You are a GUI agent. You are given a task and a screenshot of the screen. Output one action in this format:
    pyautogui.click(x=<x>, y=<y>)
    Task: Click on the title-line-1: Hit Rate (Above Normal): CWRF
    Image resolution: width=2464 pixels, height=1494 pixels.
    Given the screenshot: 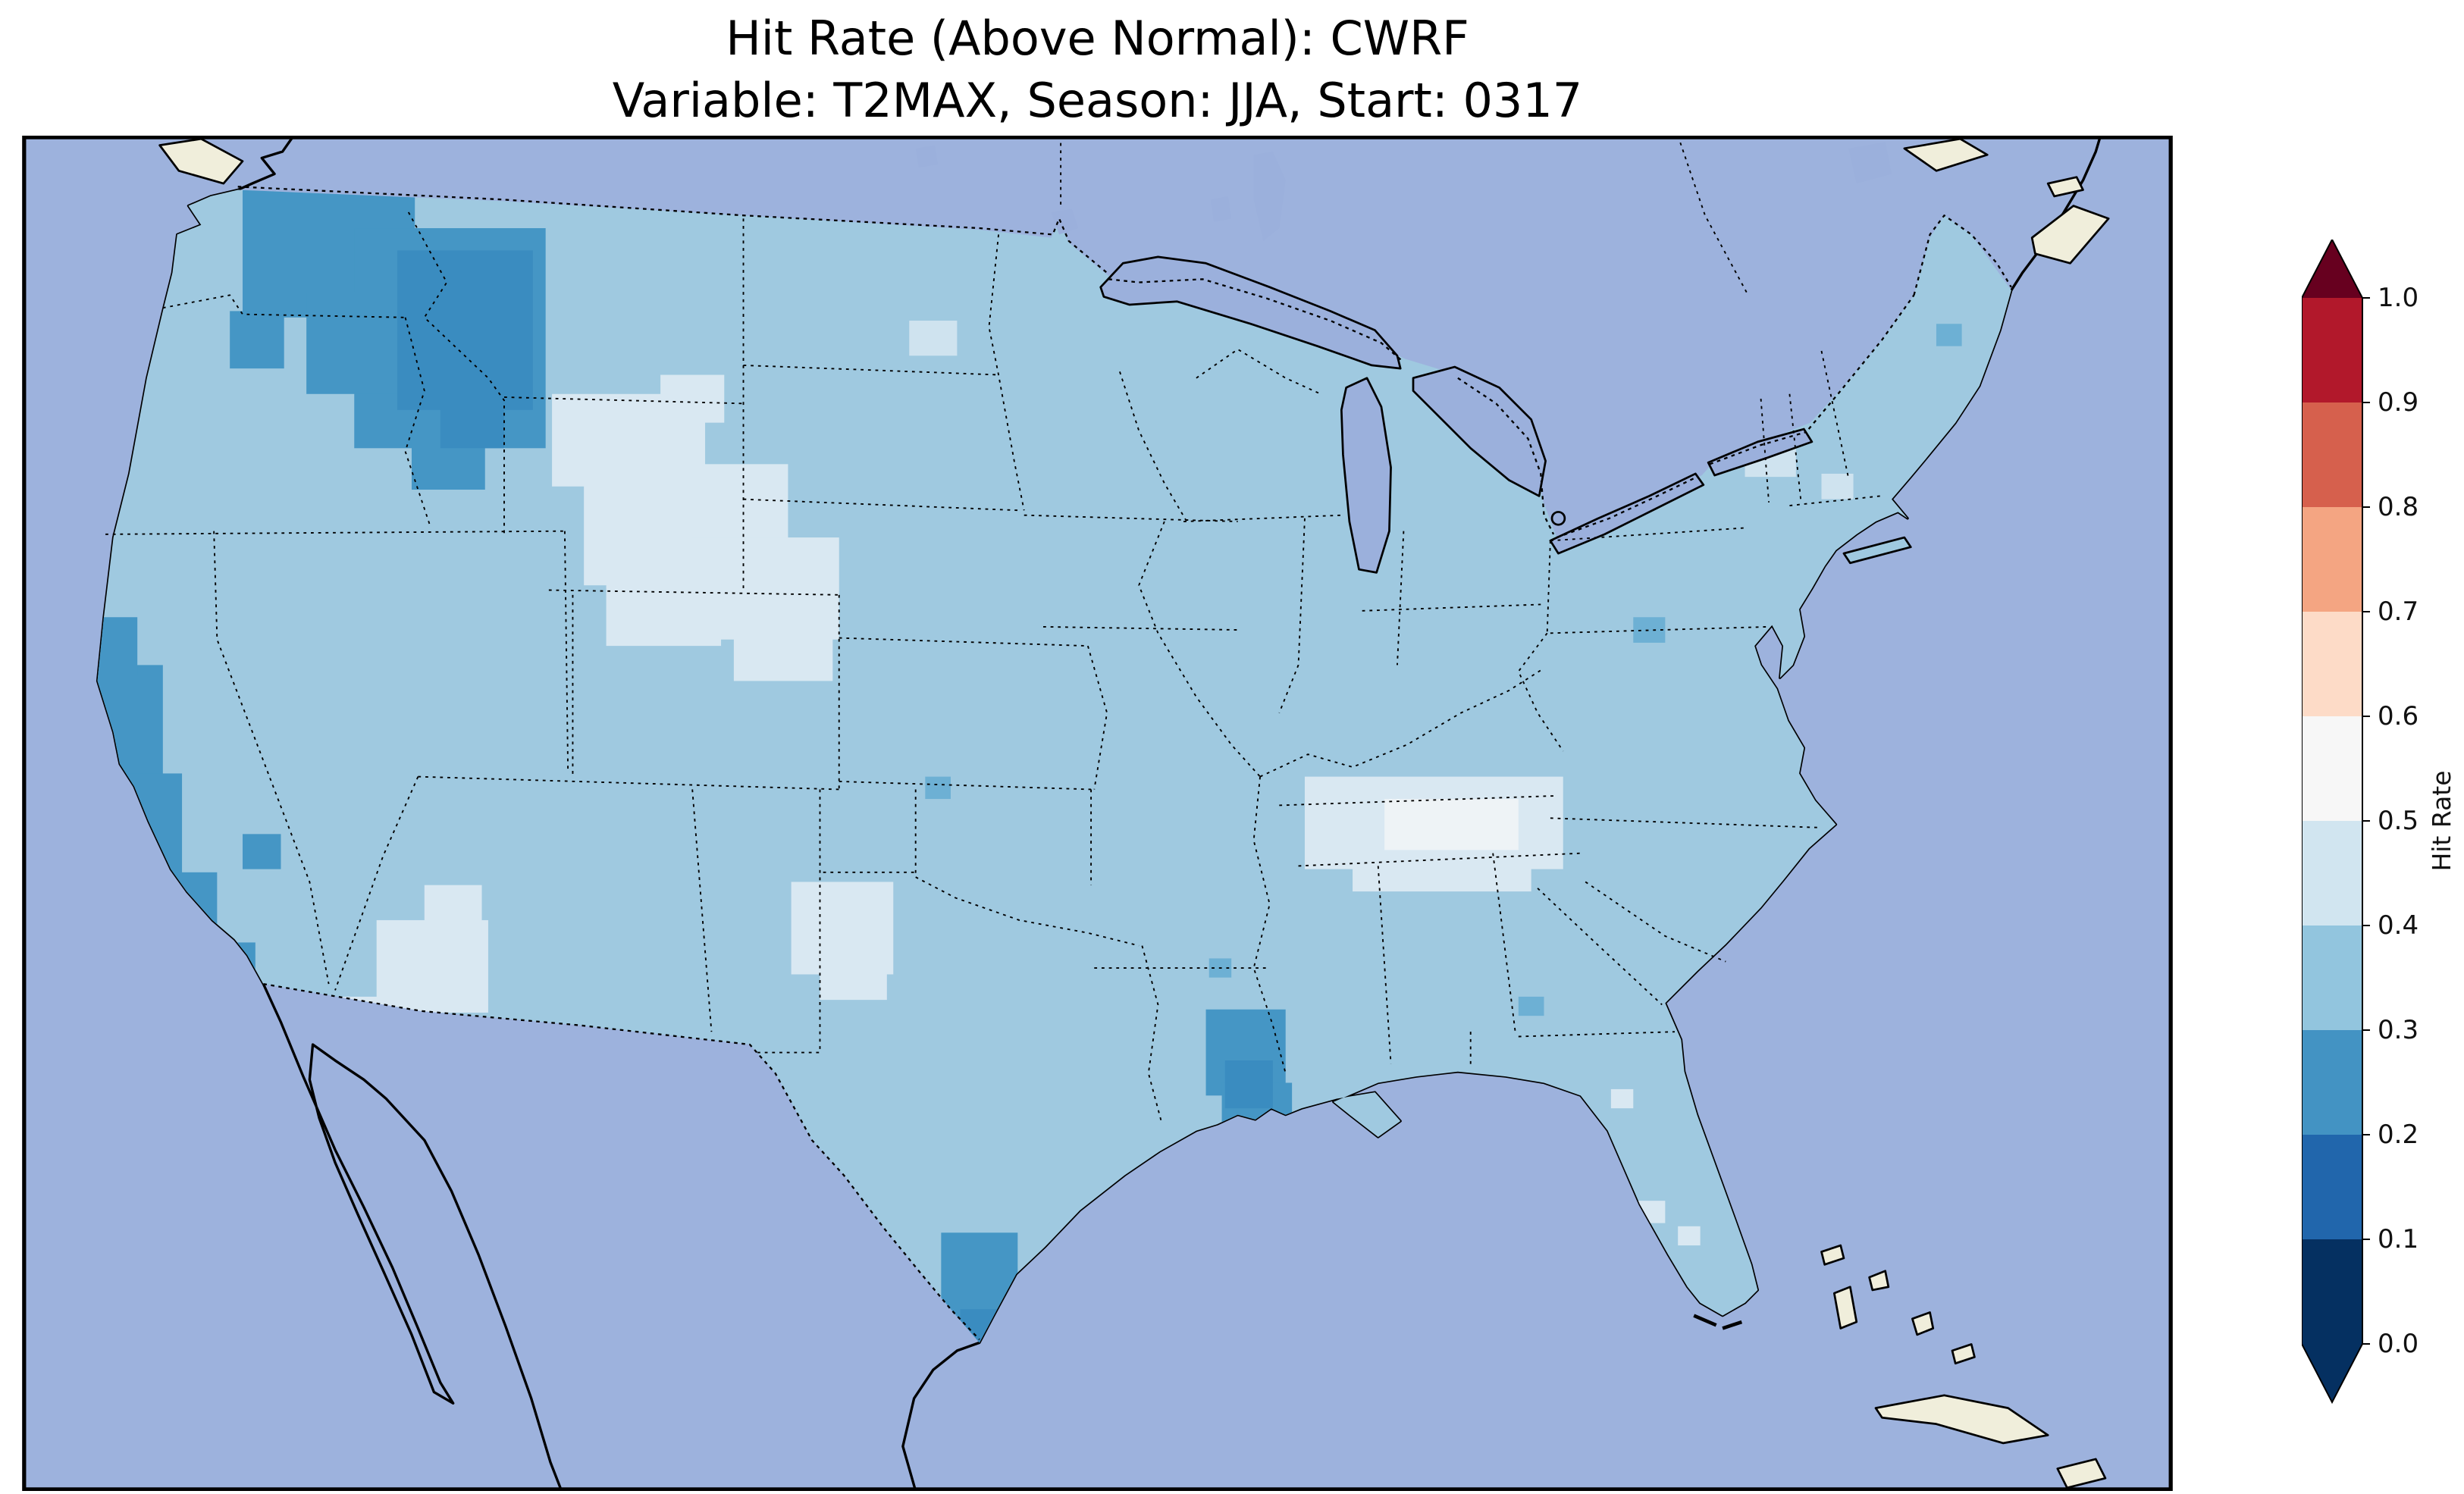 What is the action you would take?
    pyautogui.click(x=1097, y=38)
    